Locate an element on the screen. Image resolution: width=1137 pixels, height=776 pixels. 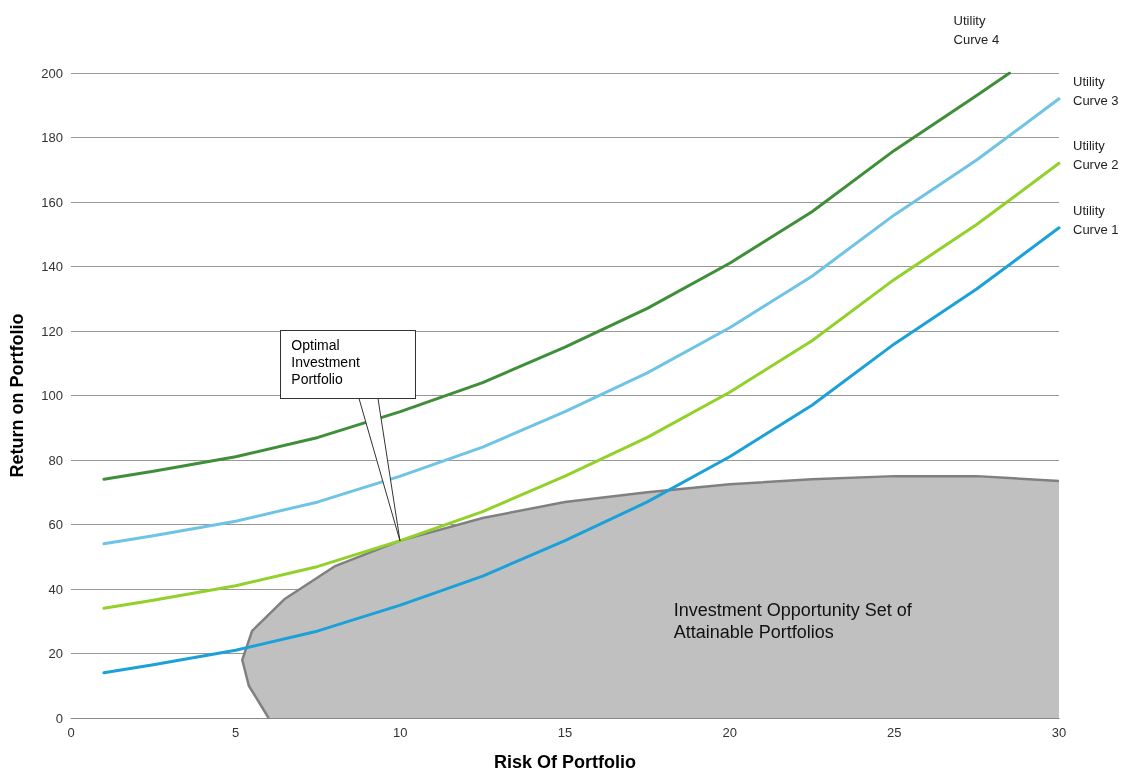
y-tick-label: 60 is located at coordinates (55, 524).